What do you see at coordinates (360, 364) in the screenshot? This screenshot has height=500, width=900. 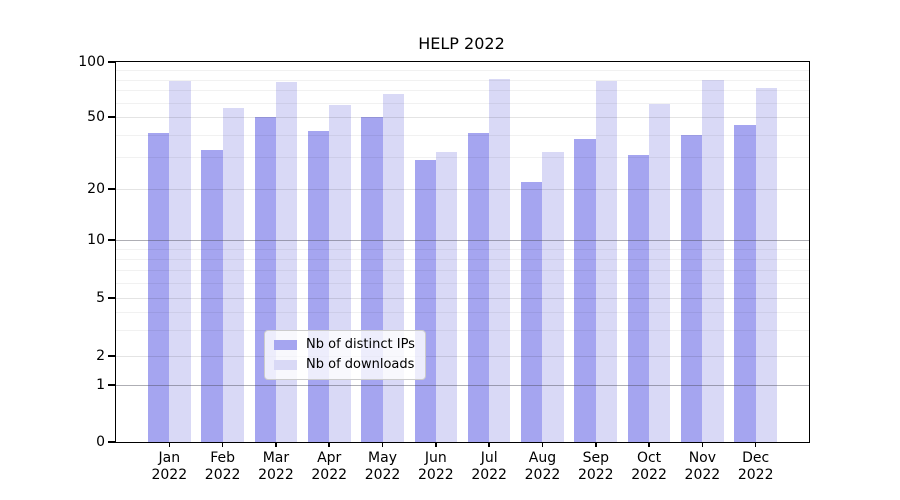 I see `legend-label-downloads: Nb of downloads` at bounding box center [360, 364].